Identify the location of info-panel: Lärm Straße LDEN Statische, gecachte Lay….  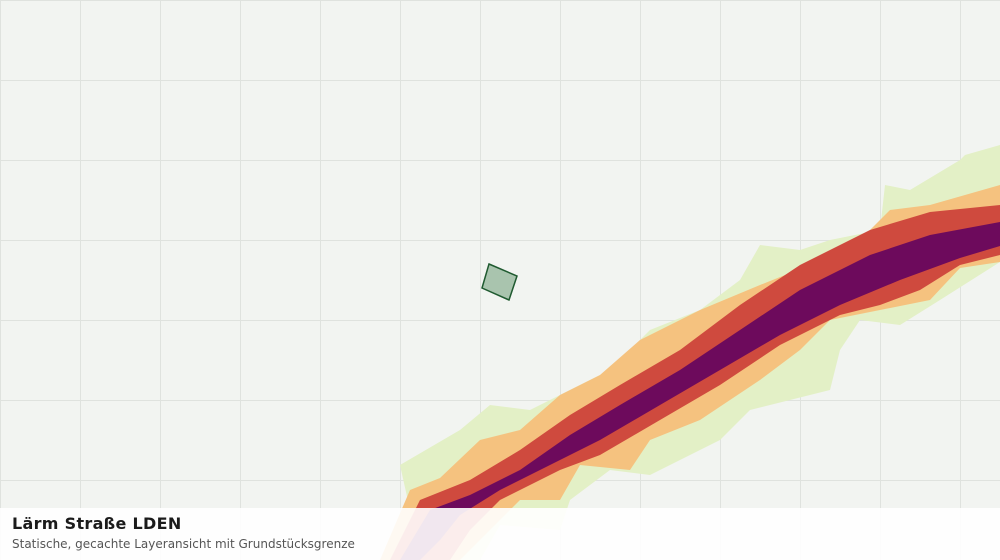
(500, 534).